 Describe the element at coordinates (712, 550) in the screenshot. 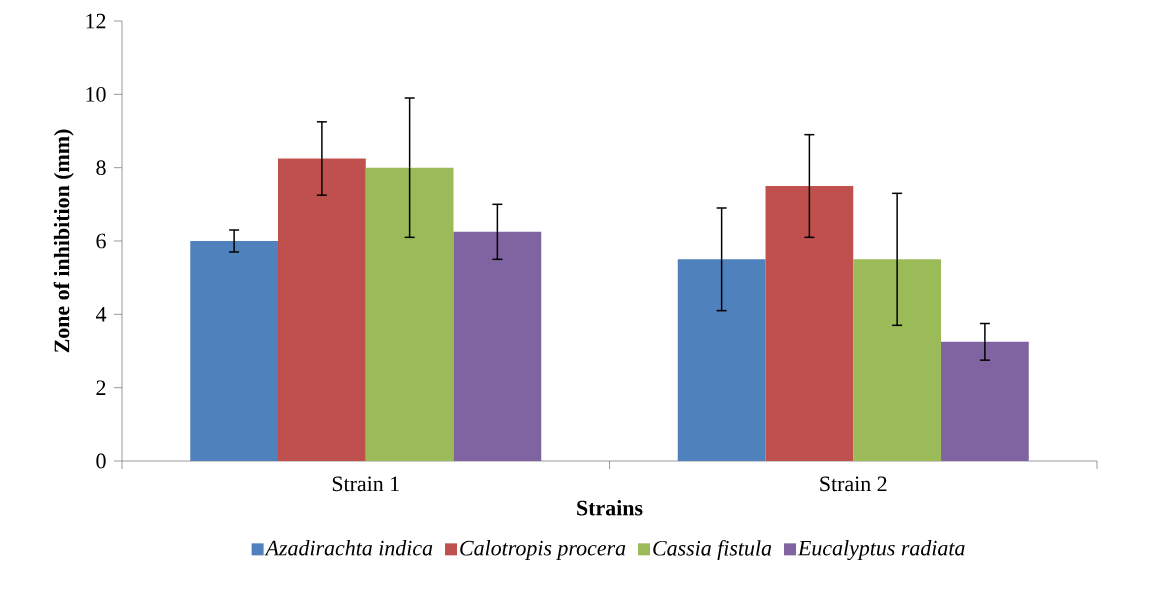

I see `legend-label: Cassia fistula` at that location.